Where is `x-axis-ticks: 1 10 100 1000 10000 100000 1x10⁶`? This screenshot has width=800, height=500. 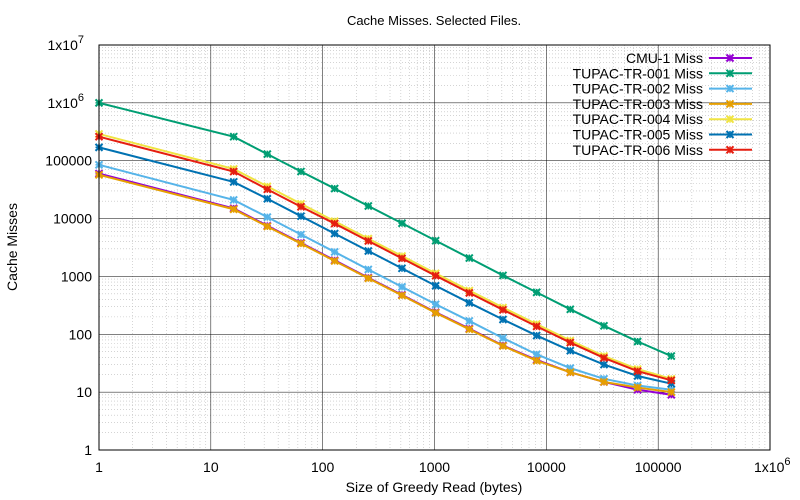 x-axis-ticks: 1 10 100 1000 10000 100000 1x10⁶ is located at coordinates (442, 465).